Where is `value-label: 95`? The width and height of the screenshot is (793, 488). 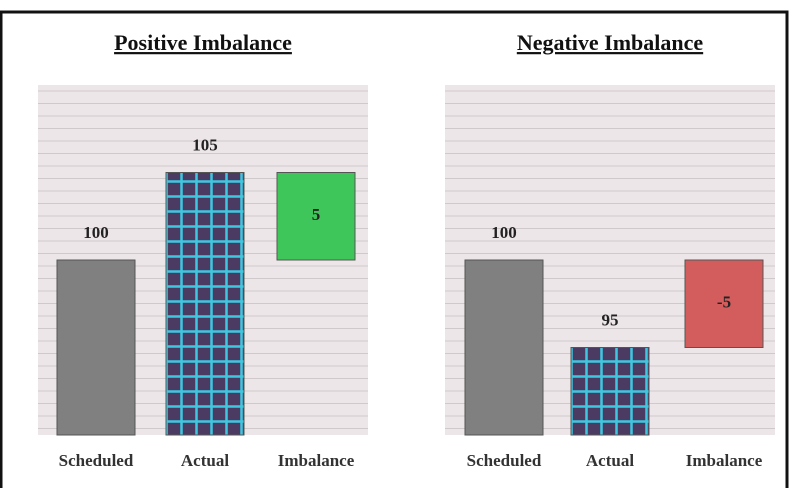
value-label: 95 is located at coordinates (610, 319).